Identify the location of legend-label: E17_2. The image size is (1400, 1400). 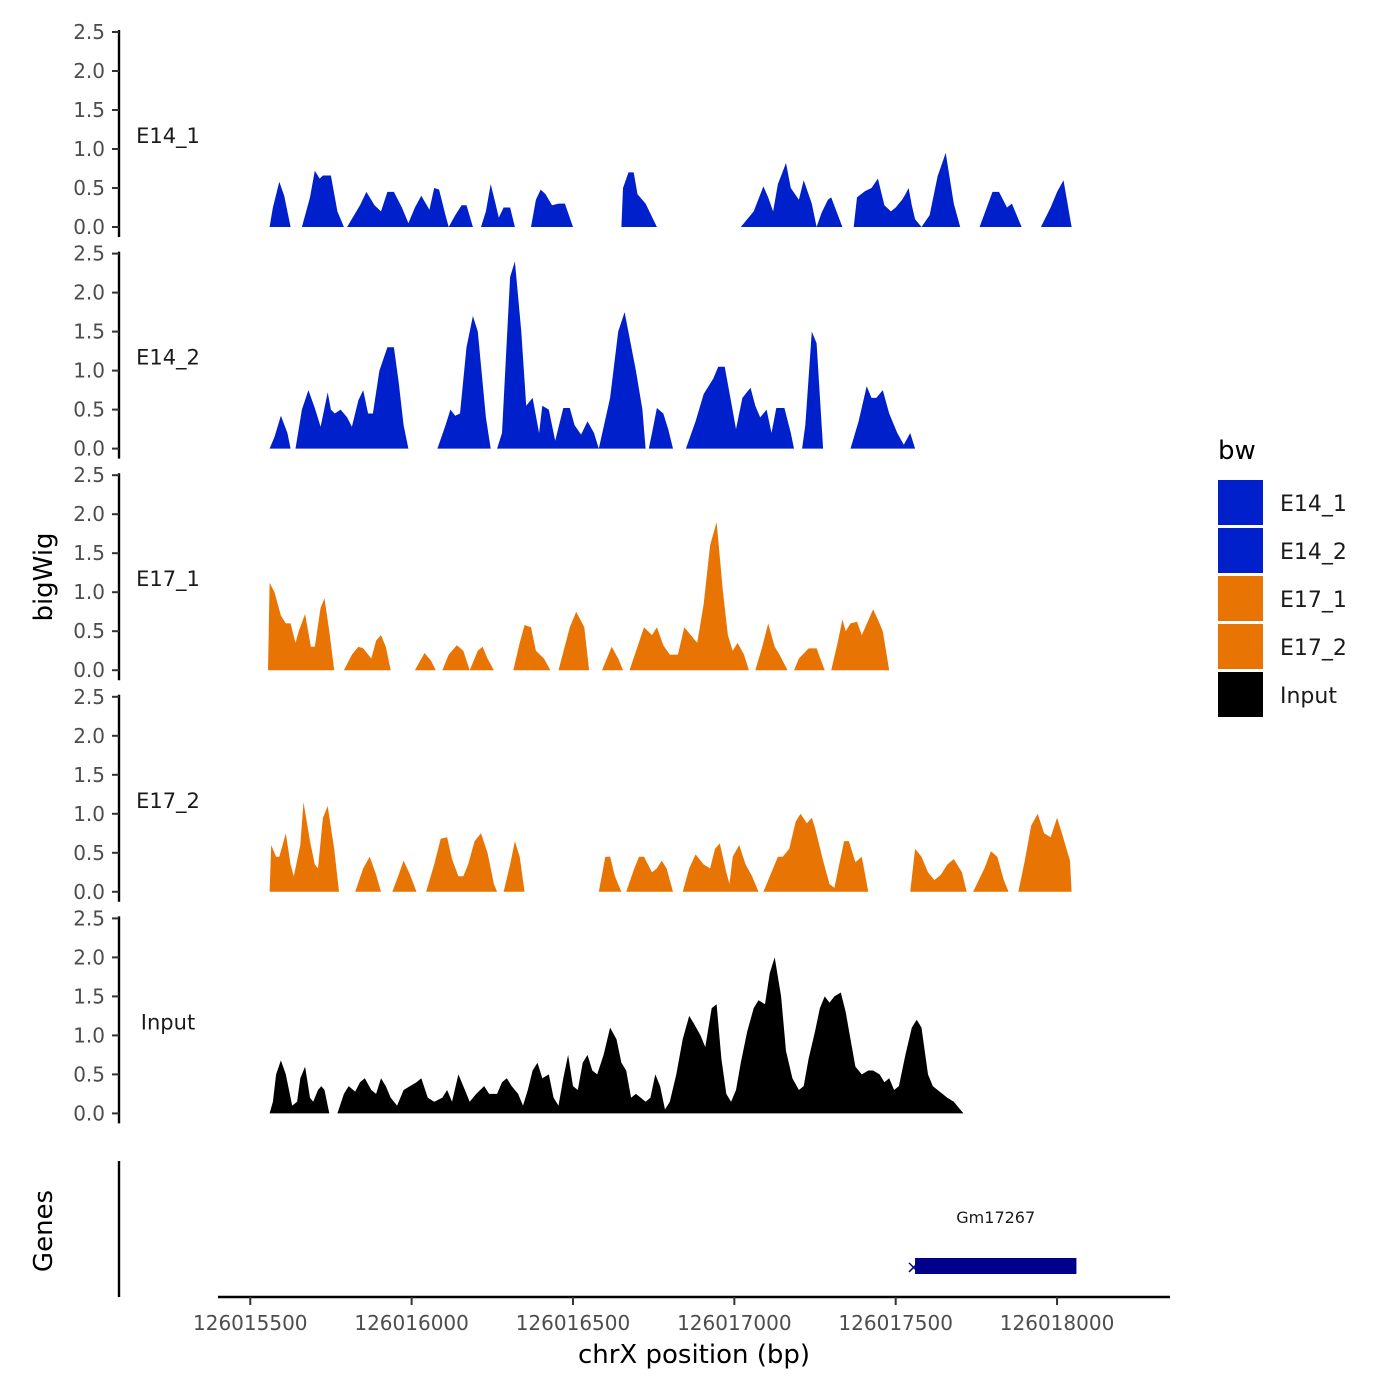
(1313, 648).